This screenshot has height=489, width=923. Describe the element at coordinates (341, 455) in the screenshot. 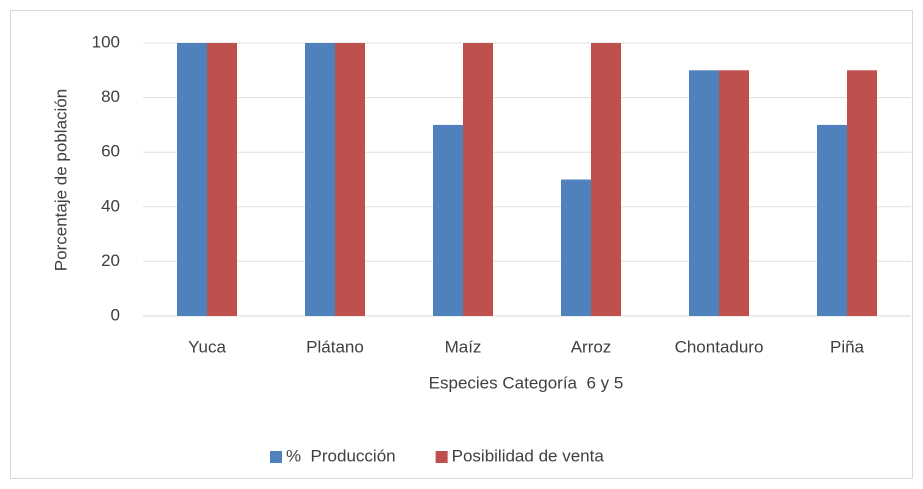

I see `legend-label: % Producción` at that location.